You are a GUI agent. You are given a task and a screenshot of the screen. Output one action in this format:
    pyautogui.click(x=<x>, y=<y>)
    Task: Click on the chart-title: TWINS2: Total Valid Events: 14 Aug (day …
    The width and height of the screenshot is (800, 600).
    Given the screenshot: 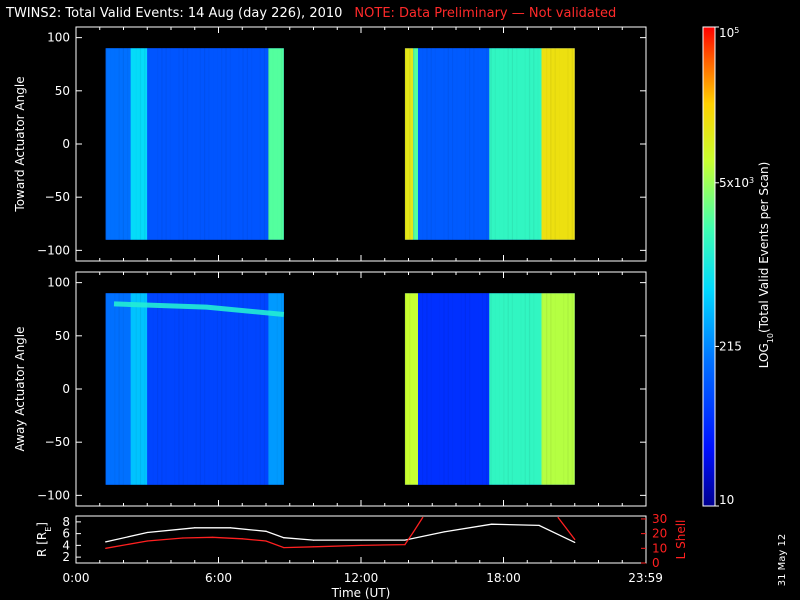 What is the action you would take?
    pyautogui.click(x=311, y=13)
    